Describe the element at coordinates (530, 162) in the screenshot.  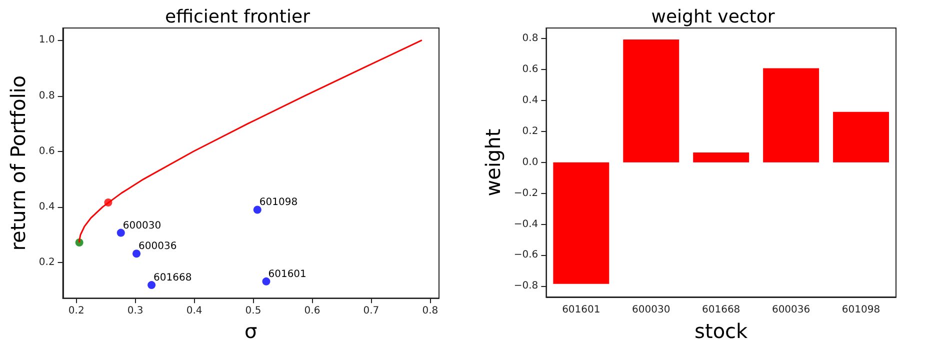
I see `y-tick-label: 0.0` at that location.